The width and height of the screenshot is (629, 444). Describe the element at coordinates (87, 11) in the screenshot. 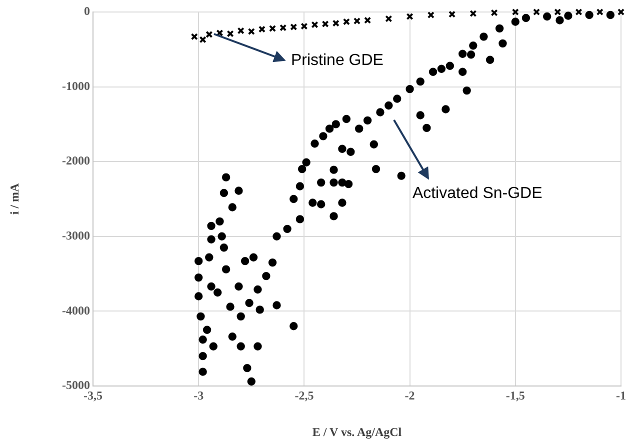

I see `y-tick-label: 0` at that location.